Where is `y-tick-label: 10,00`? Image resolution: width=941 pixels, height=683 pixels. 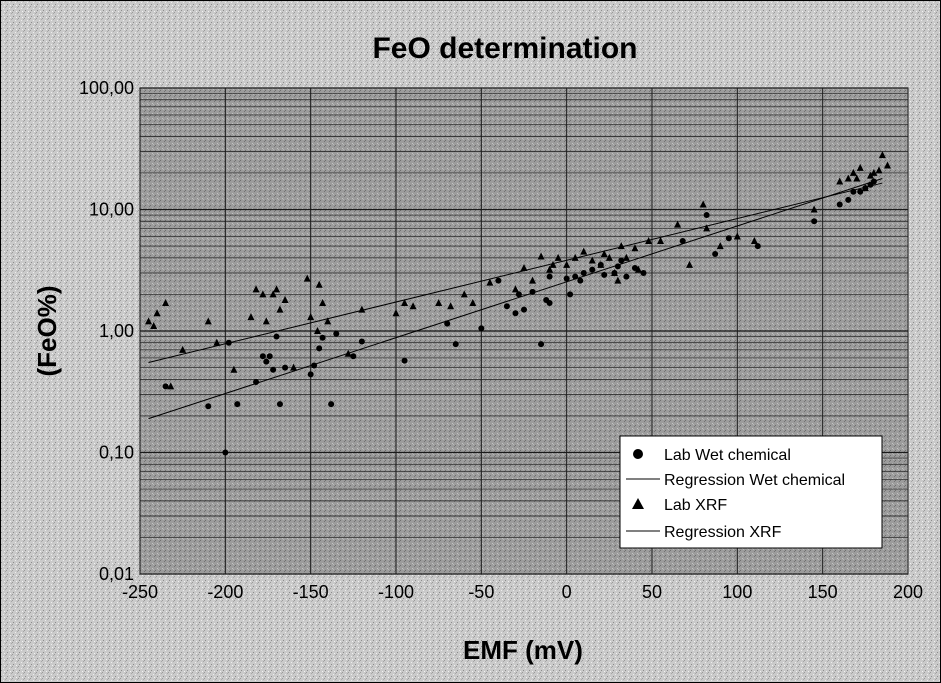
y-tick-label: 10,00 is located at coordinates (111, 210).